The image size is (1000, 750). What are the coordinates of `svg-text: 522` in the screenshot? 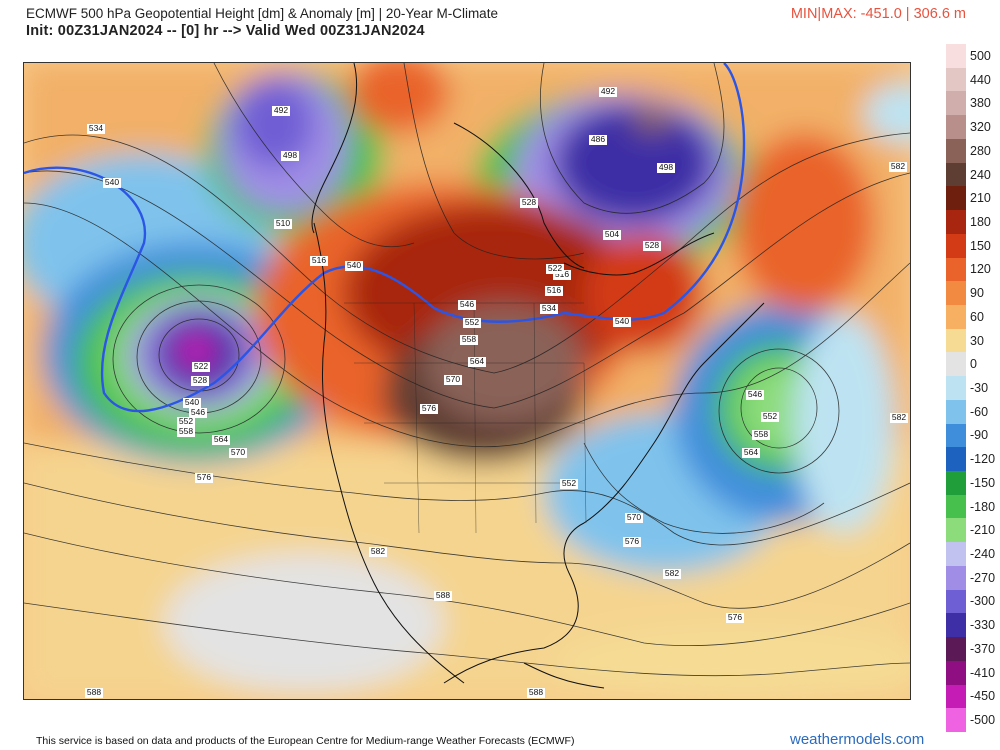 It's located at (201, 366).